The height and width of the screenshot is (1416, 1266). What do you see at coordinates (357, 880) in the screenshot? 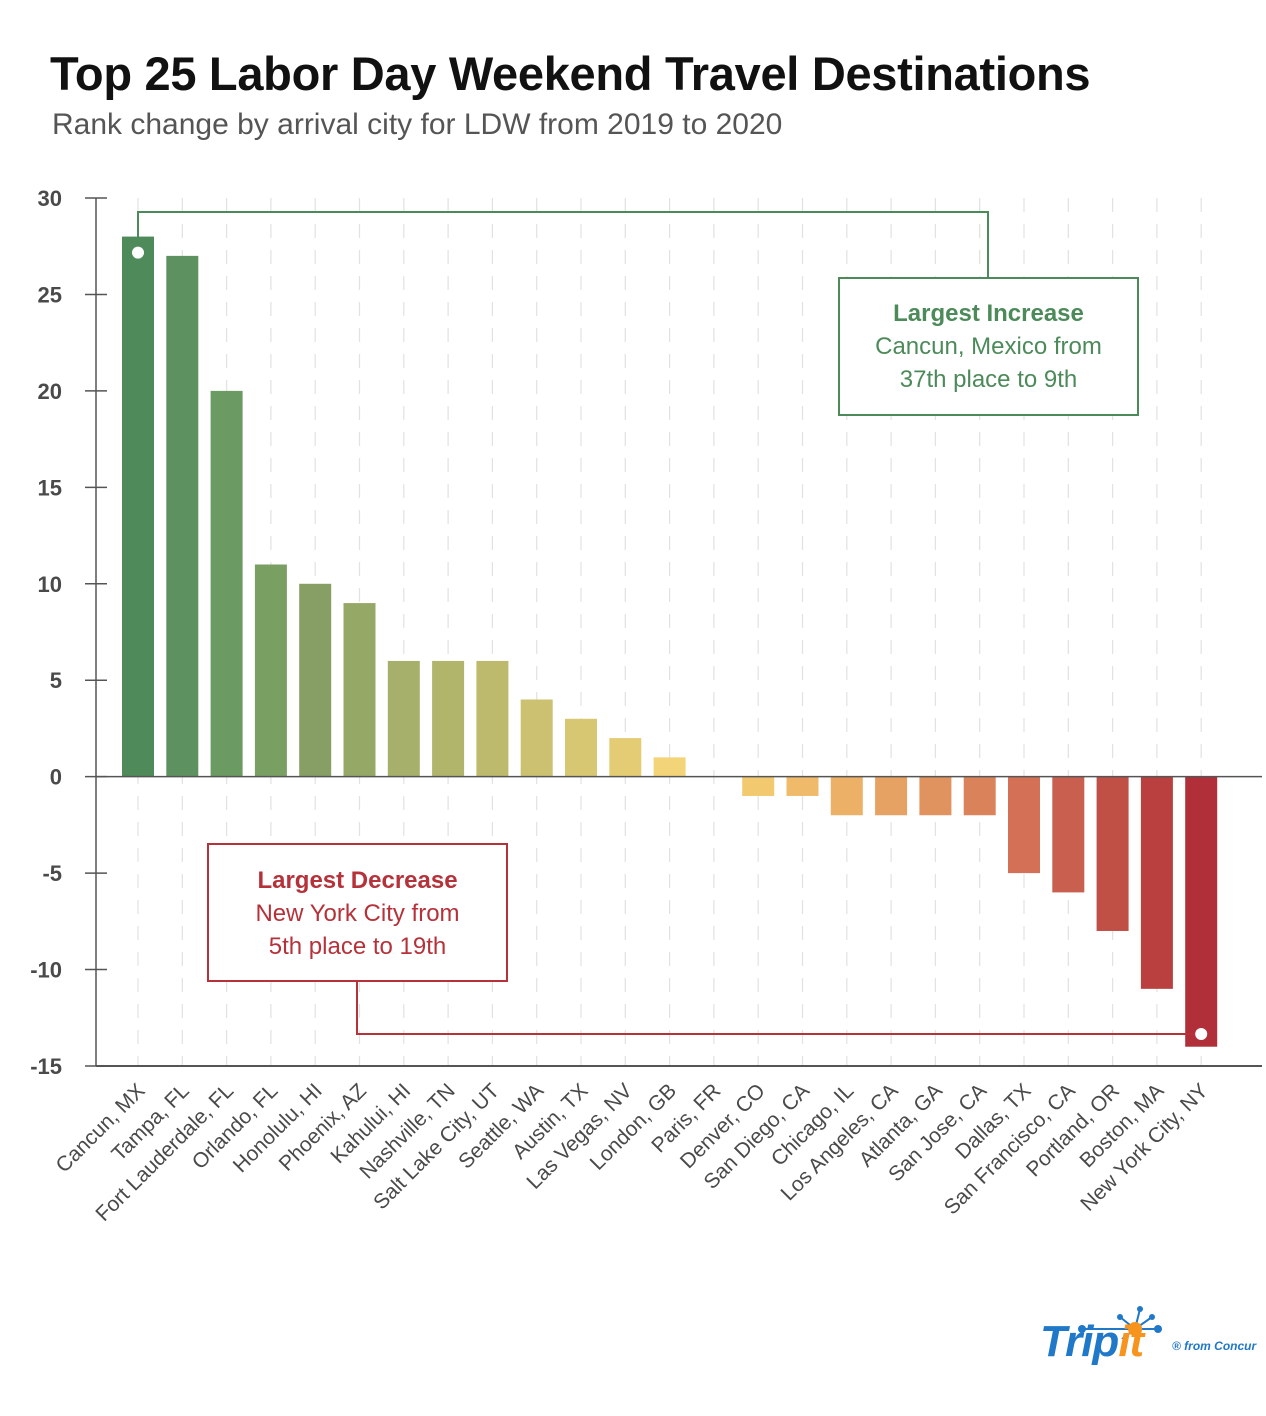
I see `annotation-heading: Largest Decrease` at bounding box center [357, 880].